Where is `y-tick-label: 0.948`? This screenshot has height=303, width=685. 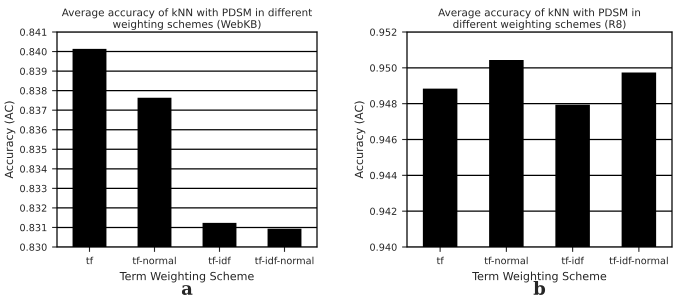 y-tick-label: 0.948 is located at coordinates (383, 104).